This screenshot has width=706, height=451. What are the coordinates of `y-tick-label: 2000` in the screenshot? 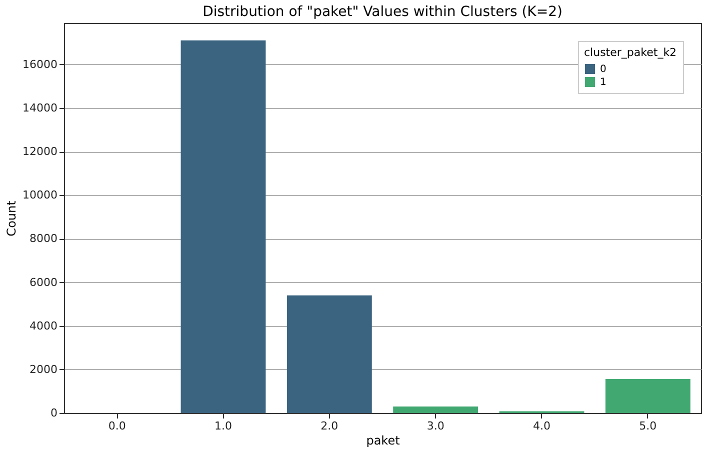 It's located at (44, 369).